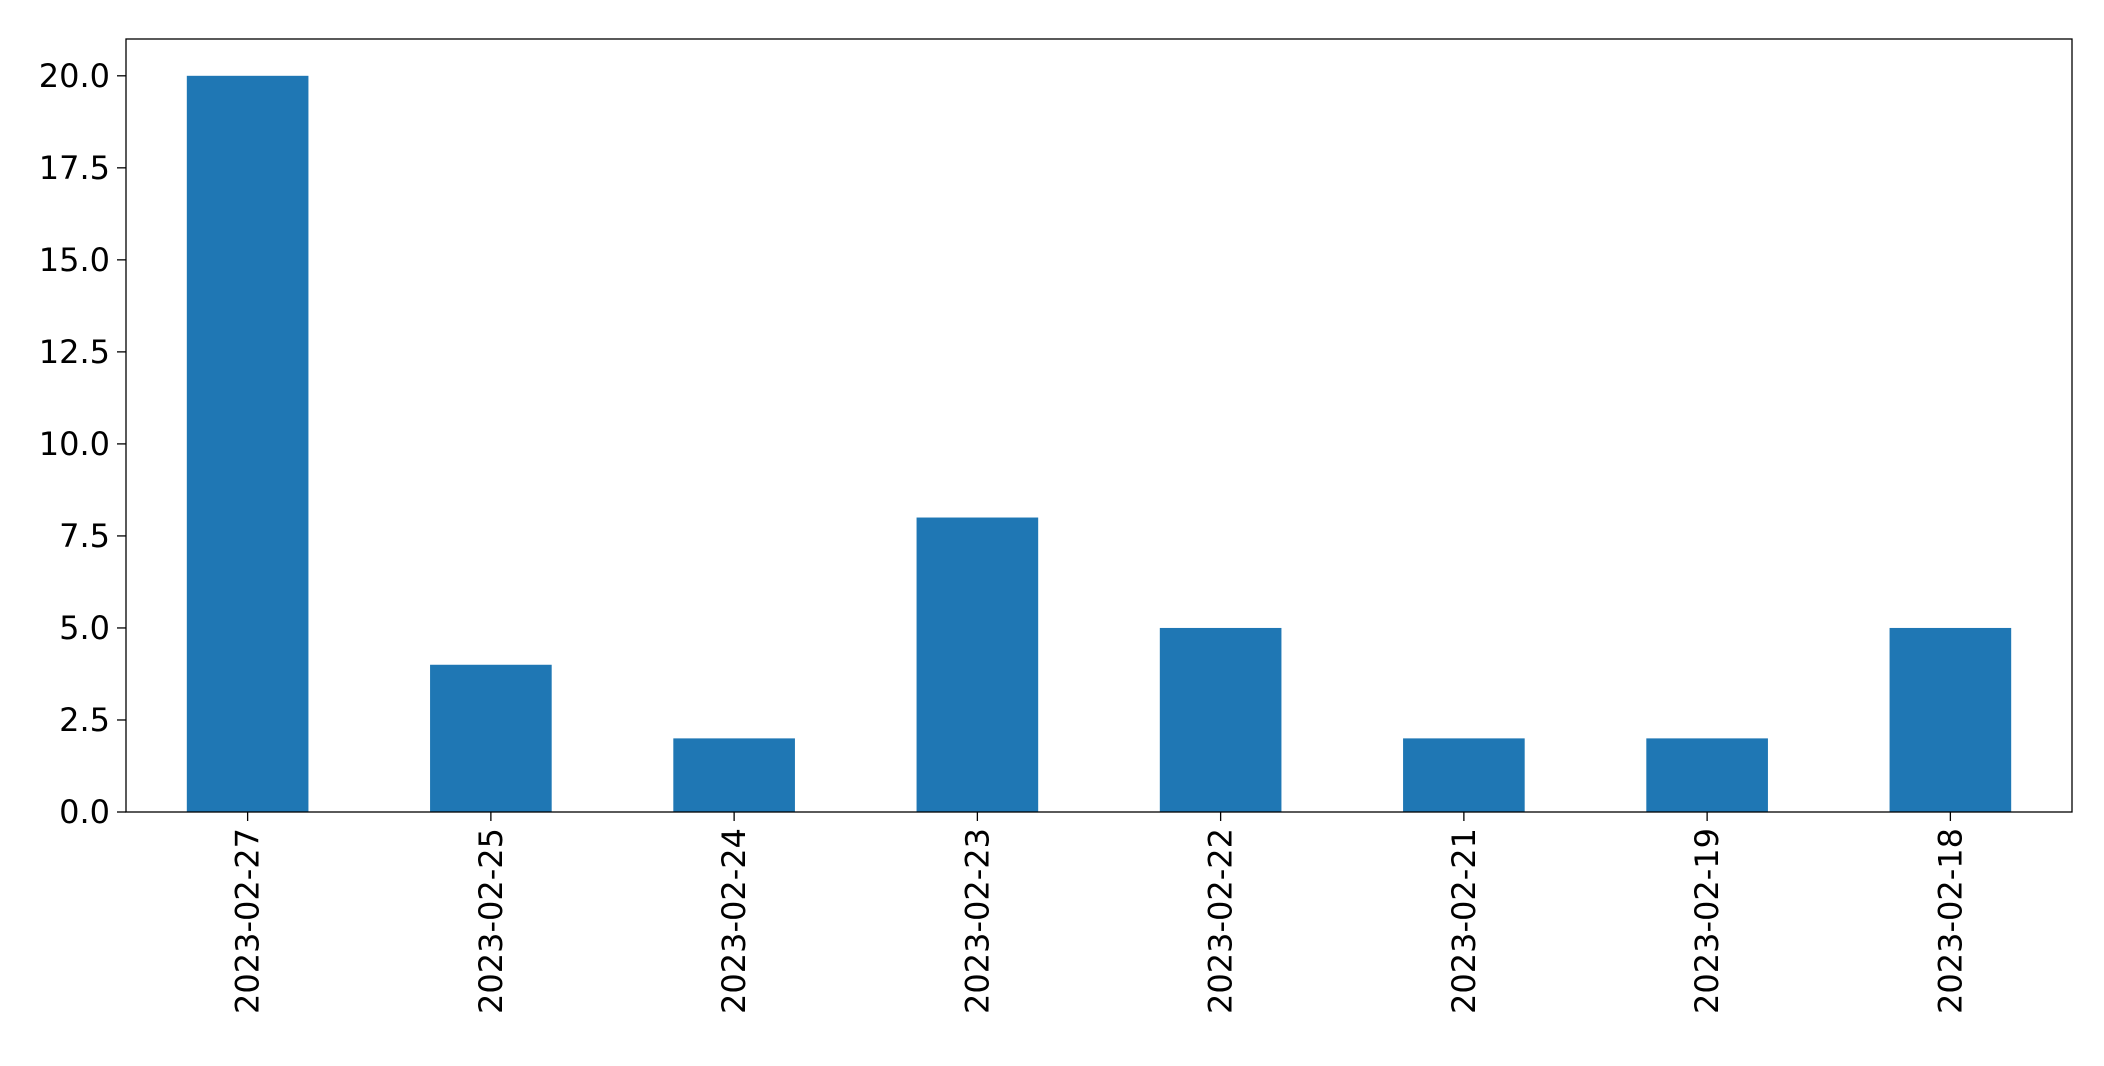  I want to click on x-tick-label: 2023-02-21, so click(1464, 921).